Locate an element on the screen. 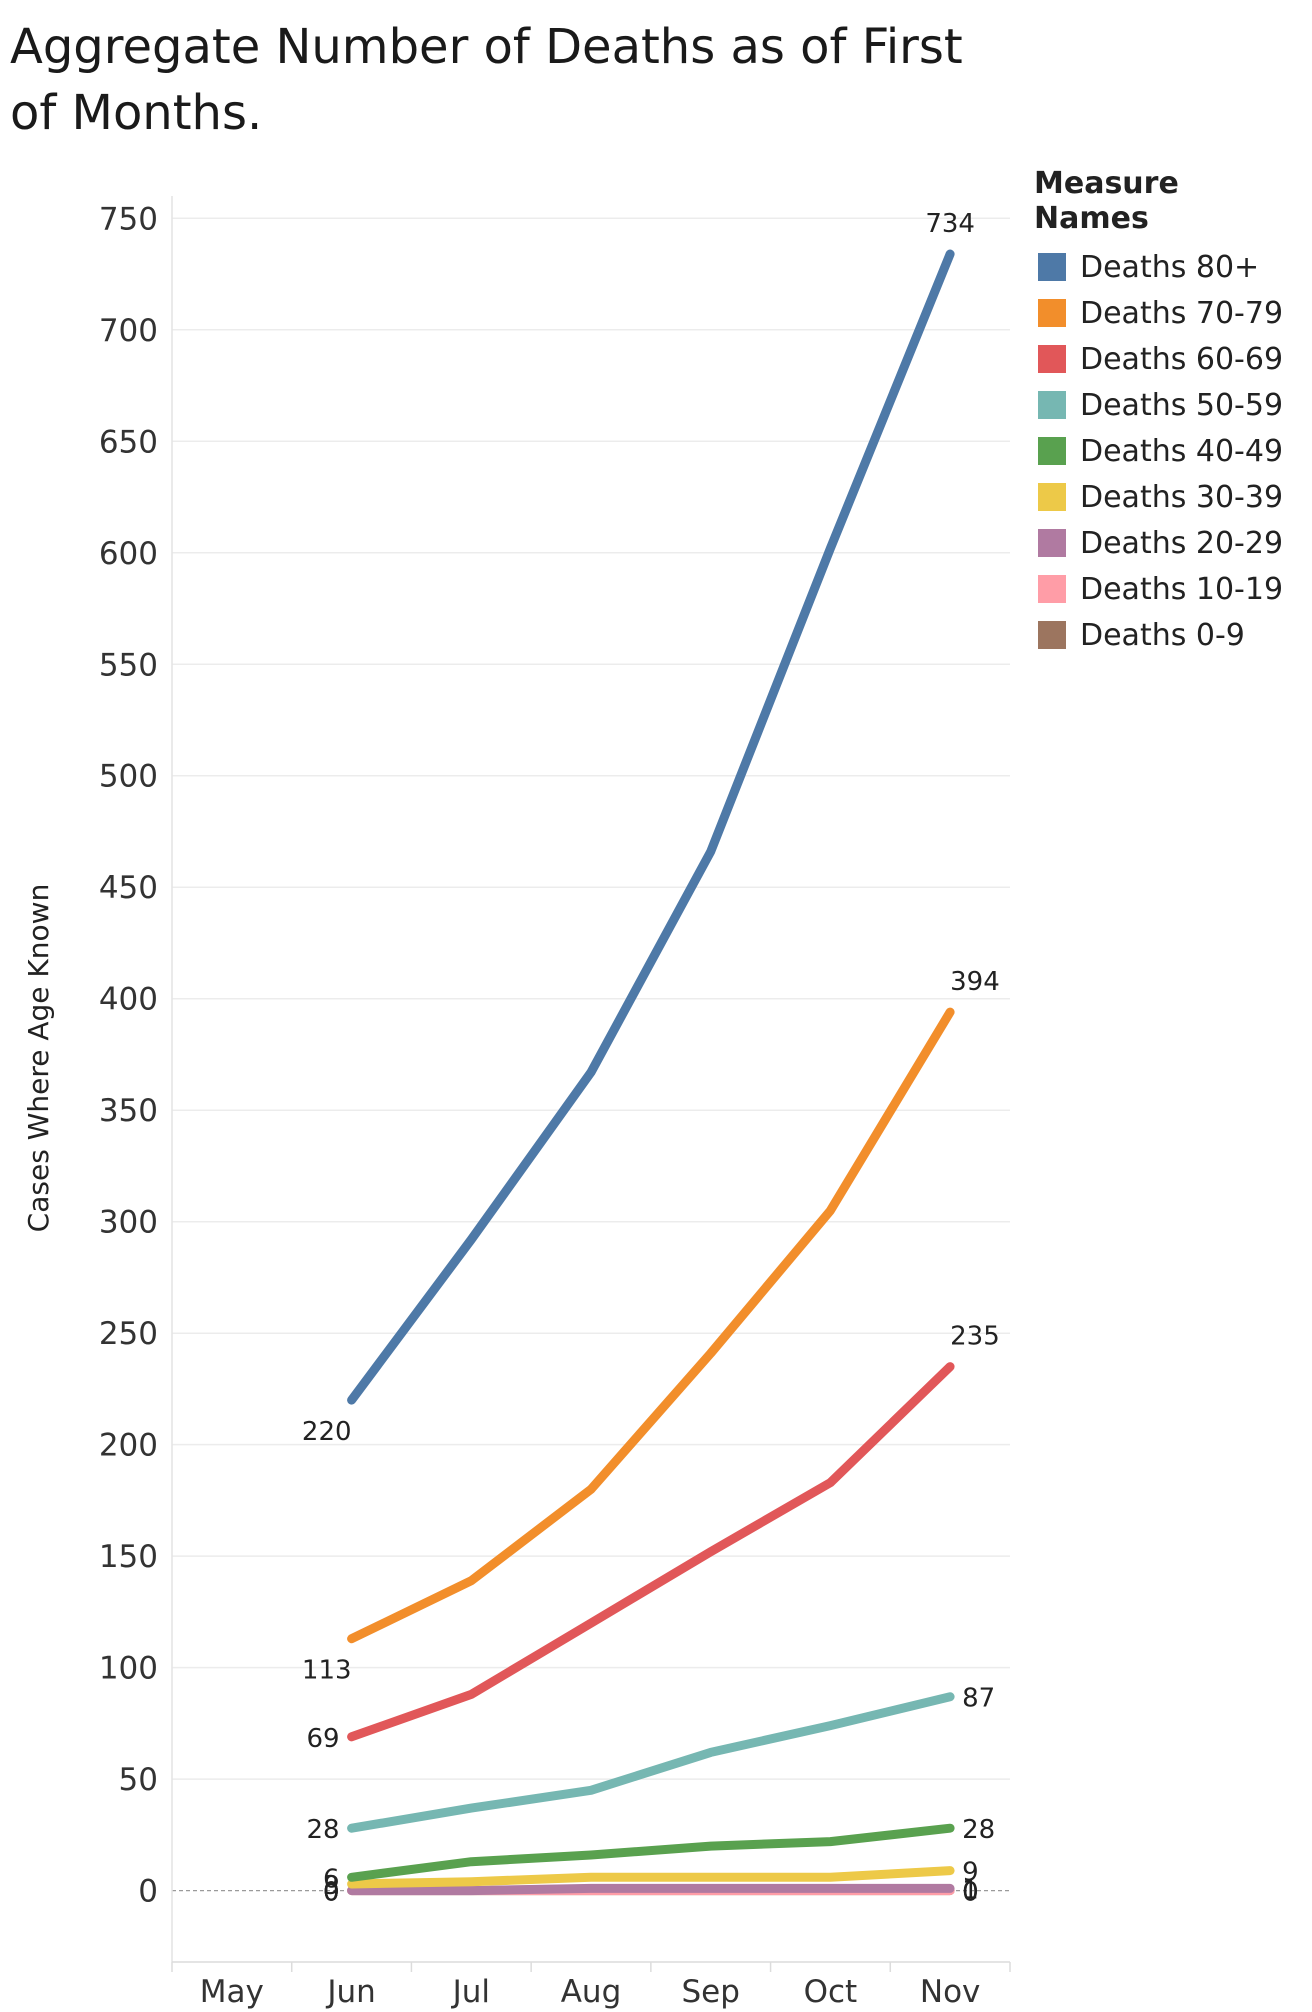 Image resolution: width=1312 pixels, height=2012 pixels. y-tick-label: 600 is located at coordinates (128, 554).